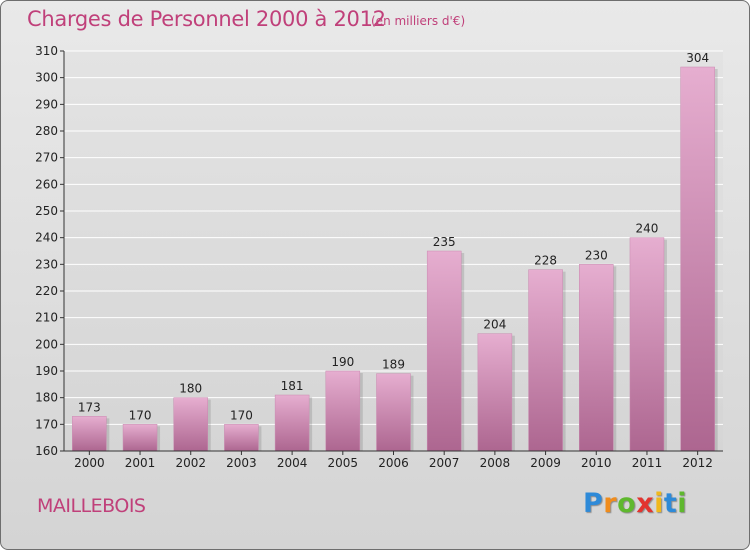 The width and height of the screenshot is (750, 550). I want to click on y-tick-label: 280, so click(46, 131).